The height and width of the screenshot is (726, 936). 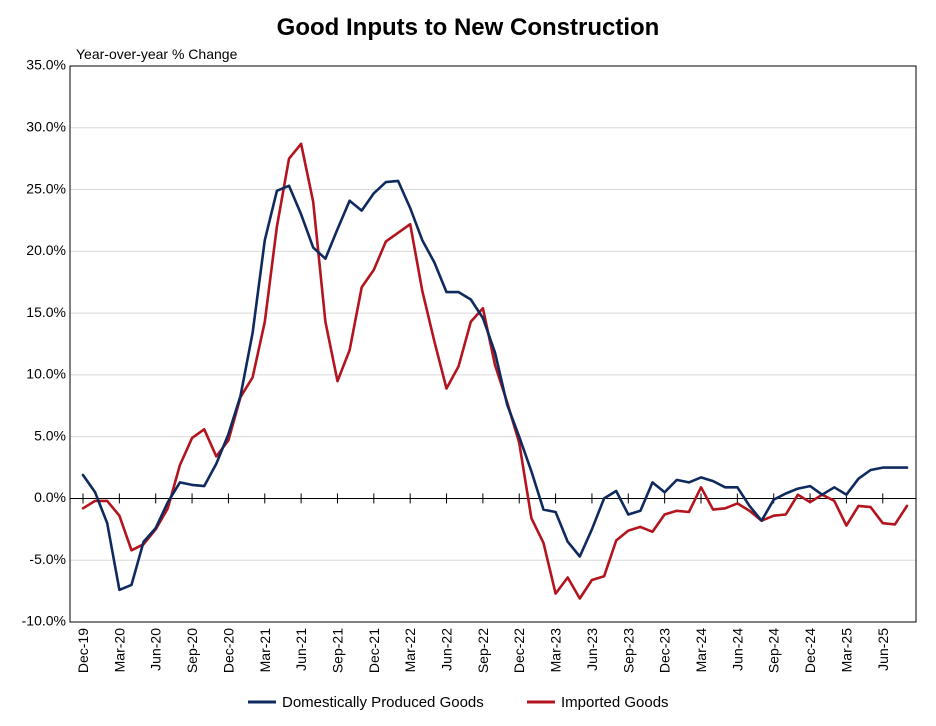 What do you see at coordinates (46, 65) in the screenshot?
I see `y-tick-label: 35.0%` at bounding box center [46, 65].